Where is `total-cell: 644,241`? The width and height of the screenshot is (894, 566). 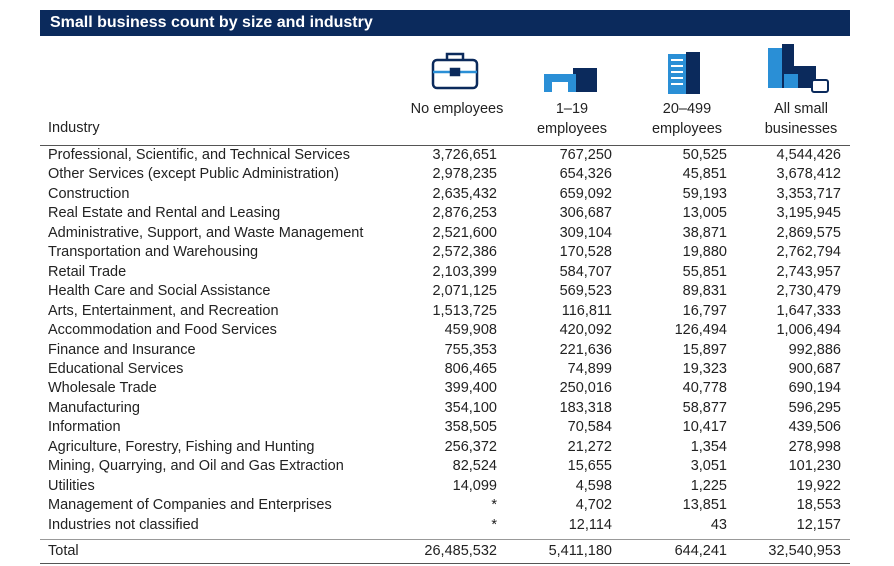
total-cell: 644,241 is located at coordinates (700, 551).